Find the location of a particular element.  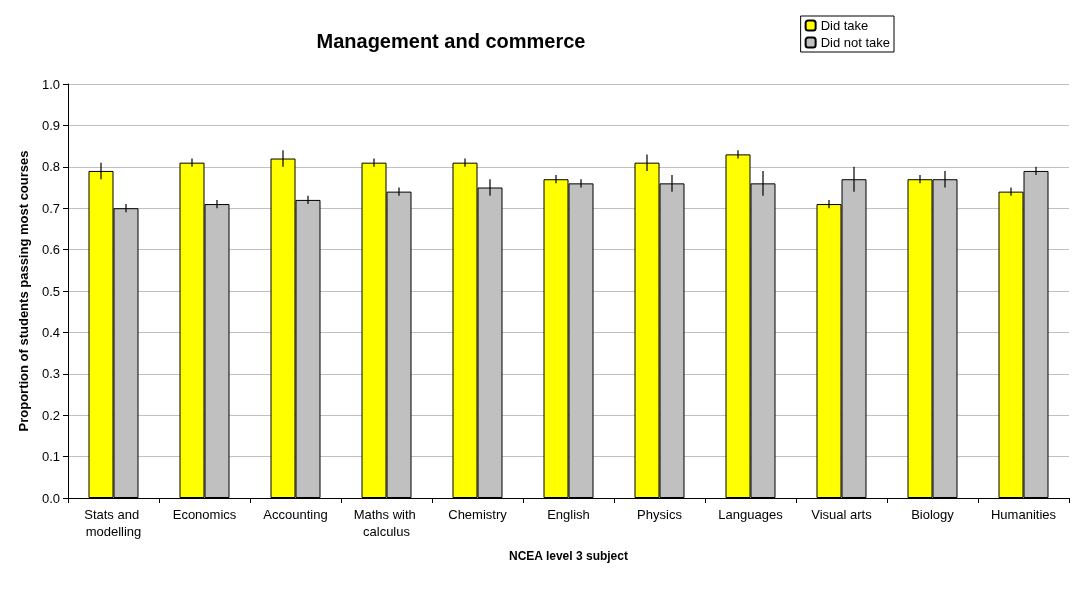

x-tick-label: Chemistry is located at coordinates (478, 514).